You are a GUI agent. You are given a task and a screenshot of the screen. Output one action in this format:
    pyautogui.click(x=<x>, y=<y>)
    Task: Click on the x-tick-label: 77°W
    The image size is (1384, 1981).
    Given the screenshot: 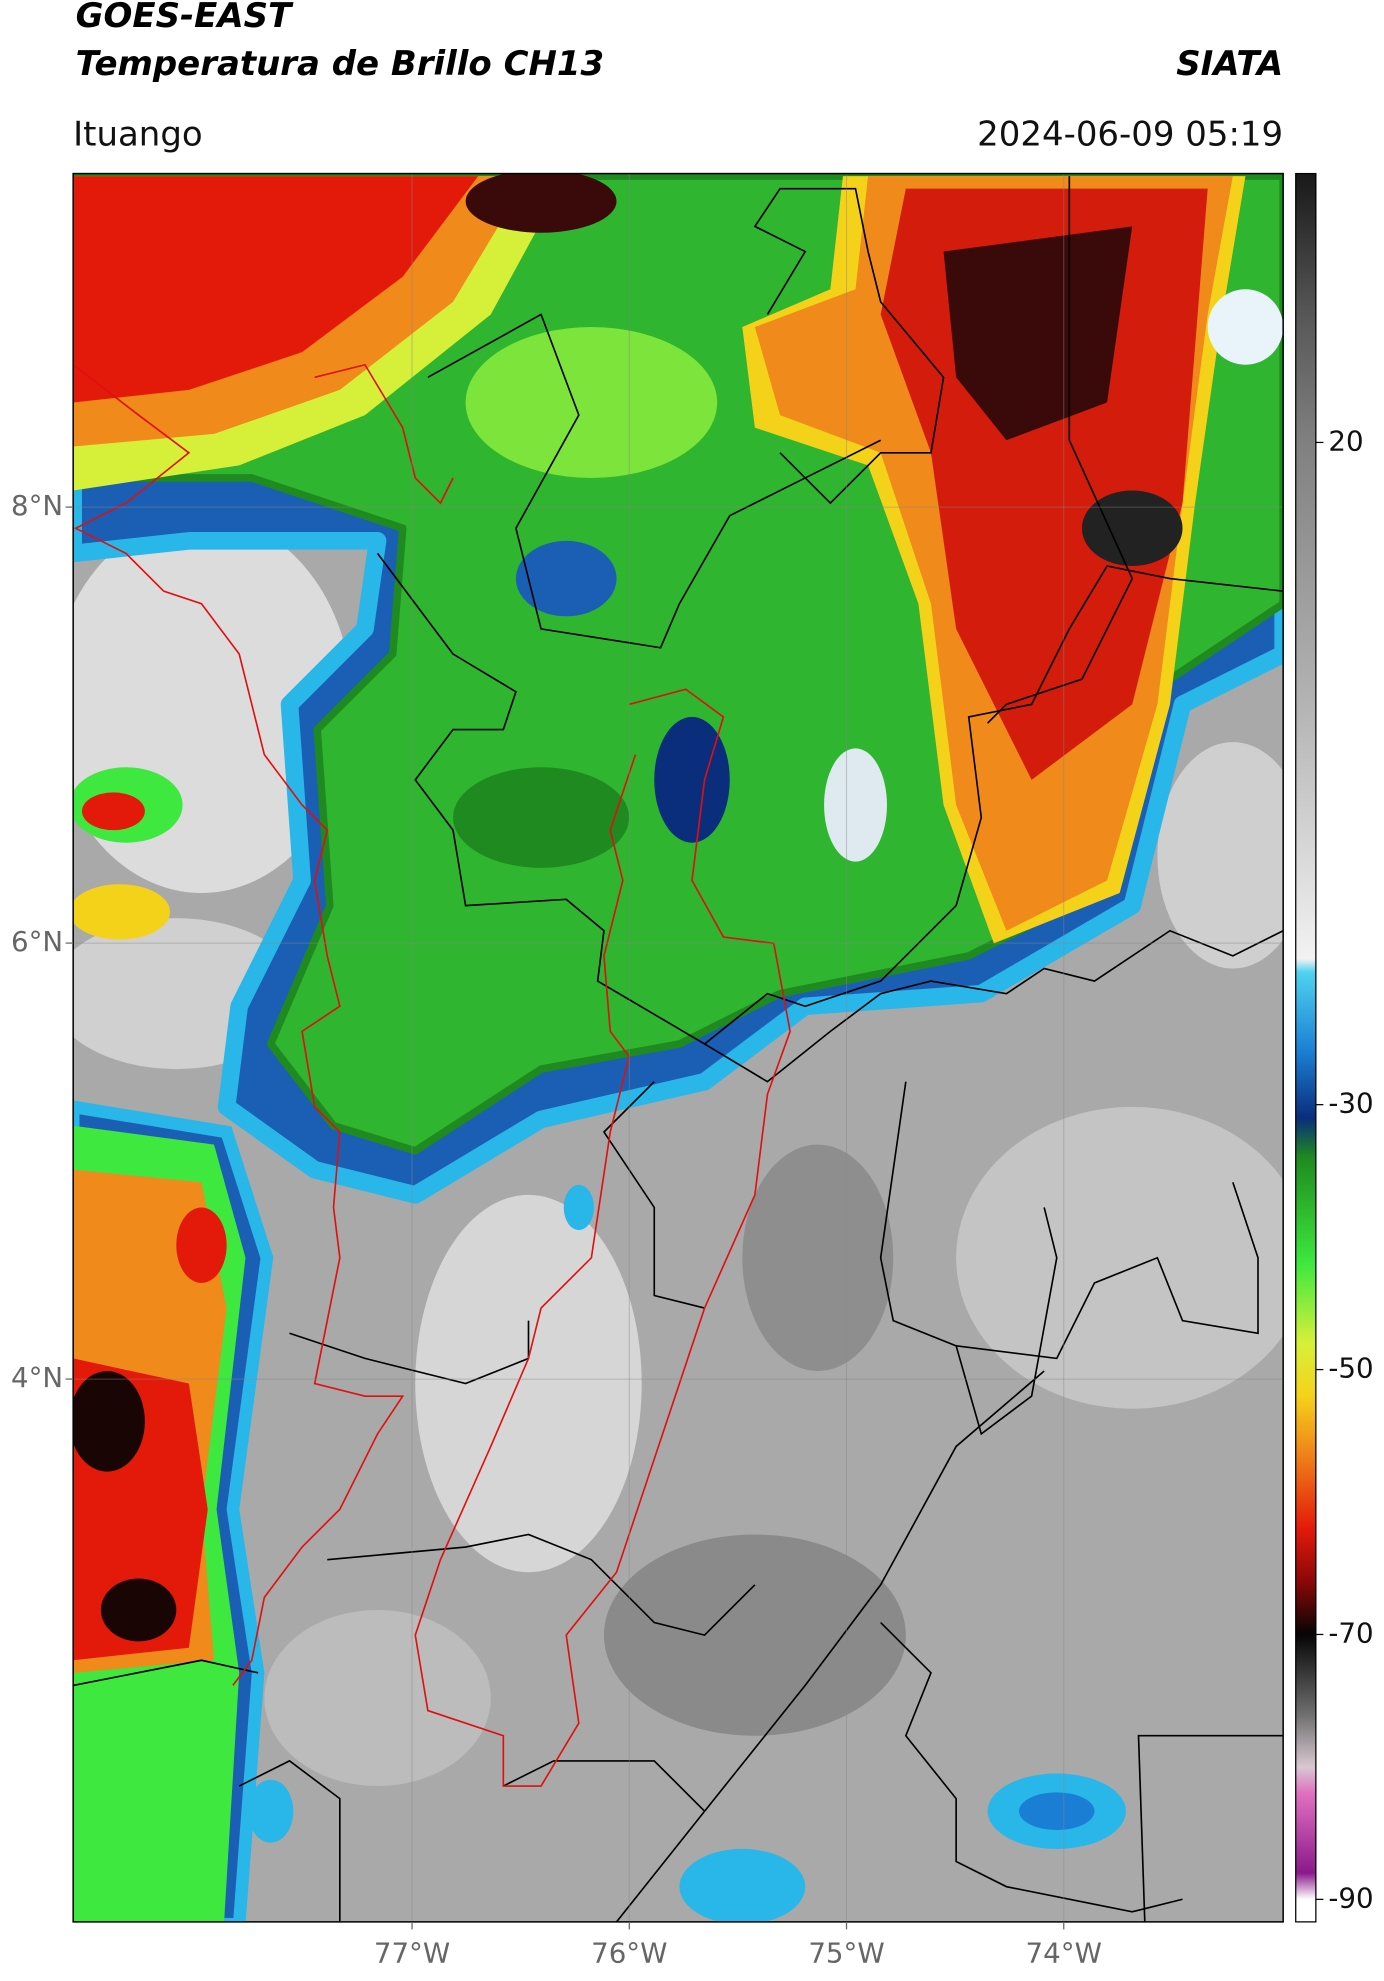 What is the action you would take?
    pyautogui.click(x=412, y=1953)
    